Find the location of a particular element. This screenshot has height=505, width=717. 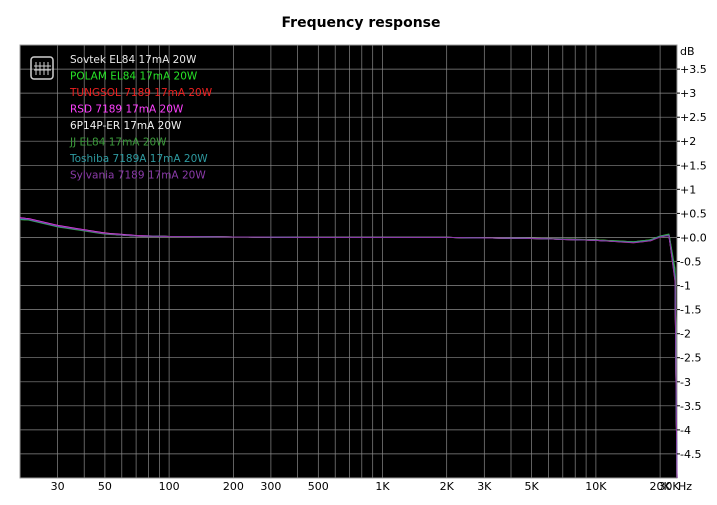

legend-entry: POLAM EL84 17mA 20W is located at coordinates (134, 77).